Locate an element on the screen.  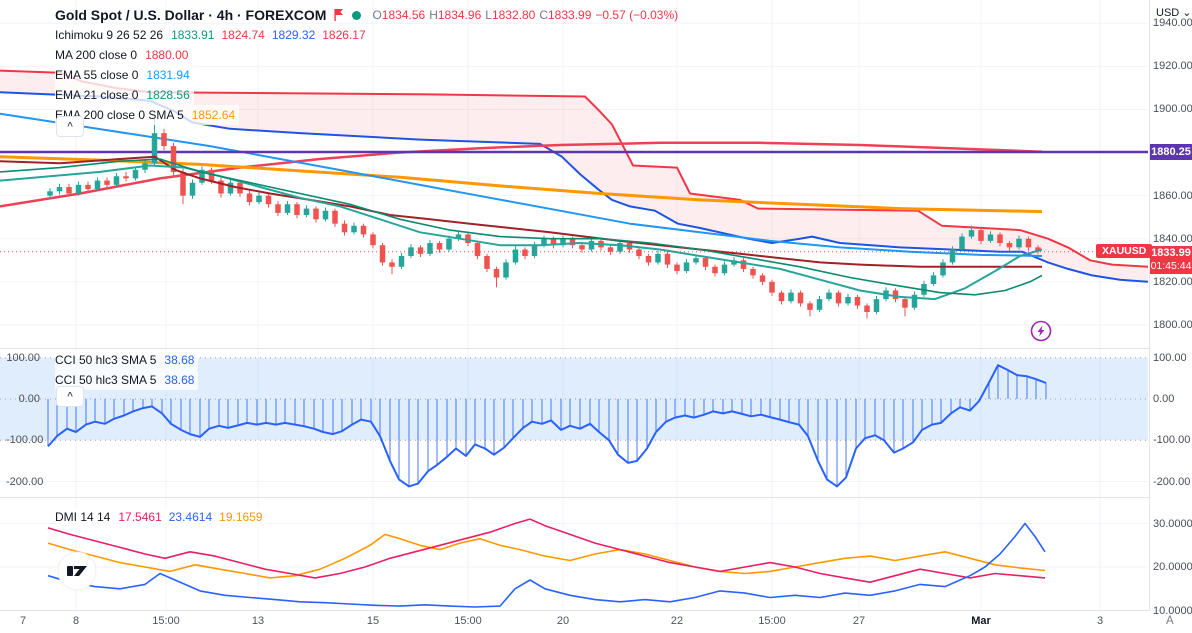
cci-axis-tick: 0.00 is located at coordinates (1164, 399).